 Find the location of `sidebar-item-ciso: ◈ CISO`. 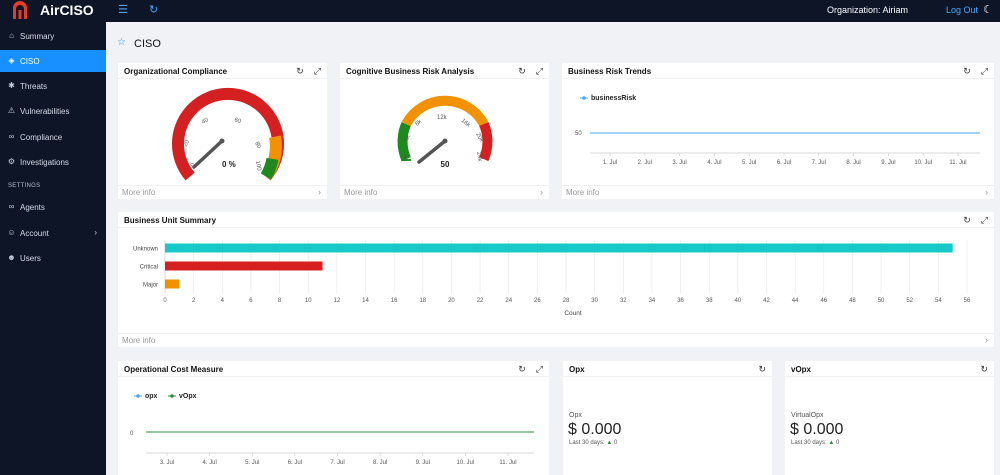

sidebar-item-ciso: ◈ CISO is located at coordinates (53, 61).